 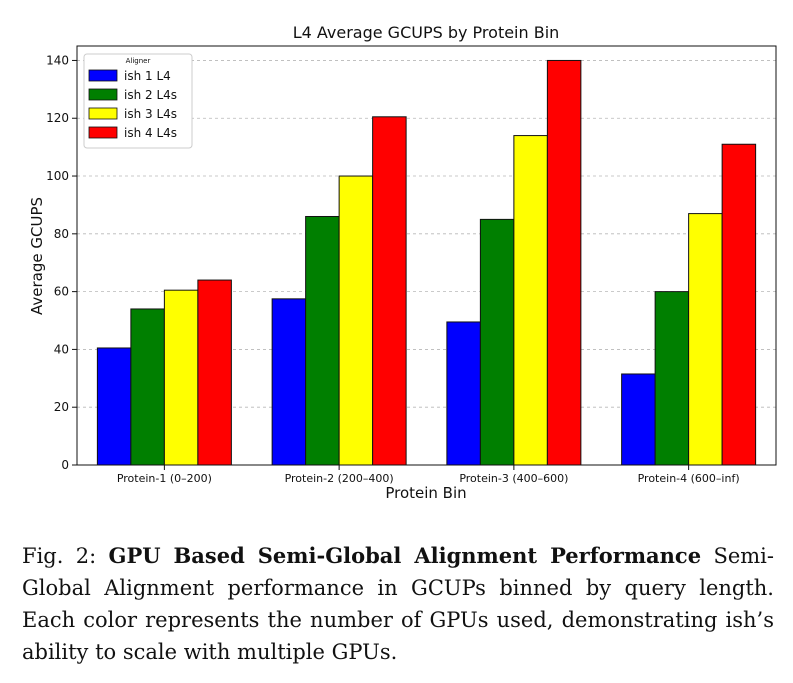 What do you see at coordinates (65, 465) in the screenshot?
I see `y-tick-label: 0` at bounding box center [65, 465].